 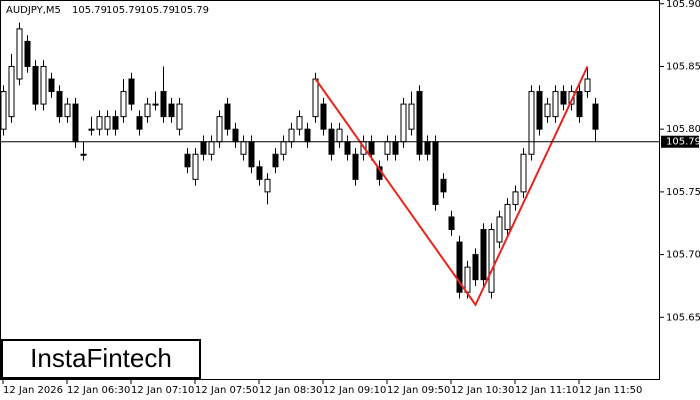 I want to click on y-tick-label: 105.75, so click(x=683, y=192).